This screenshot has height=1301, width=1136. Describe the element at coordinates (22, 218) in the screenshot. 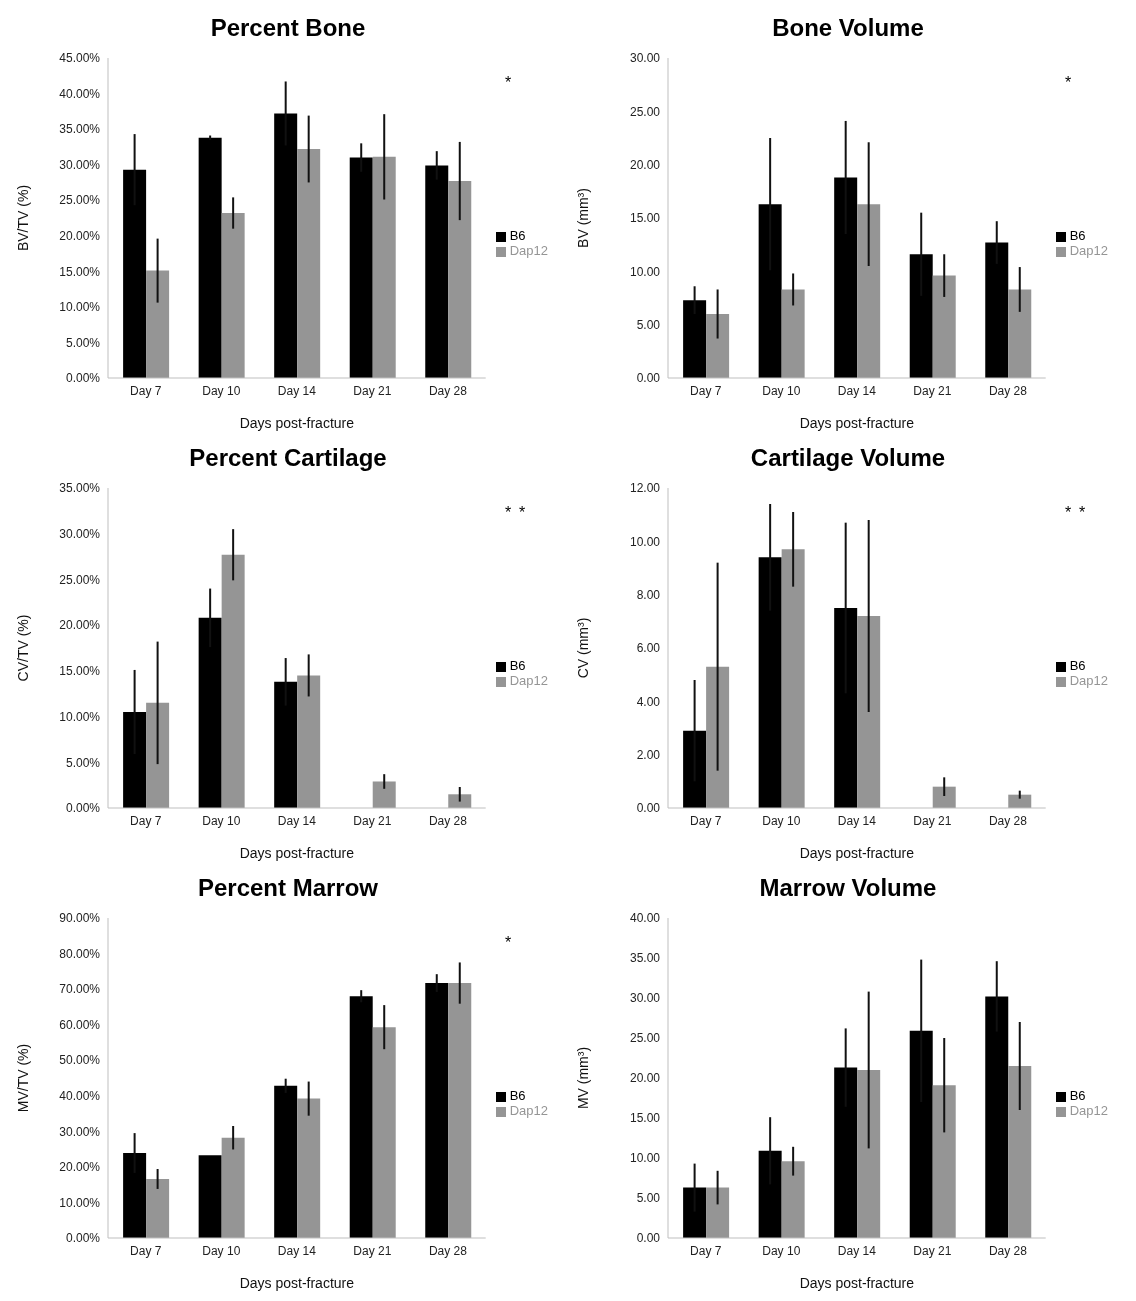

I see `y-axis-title: BV/TV (%)` at that location.